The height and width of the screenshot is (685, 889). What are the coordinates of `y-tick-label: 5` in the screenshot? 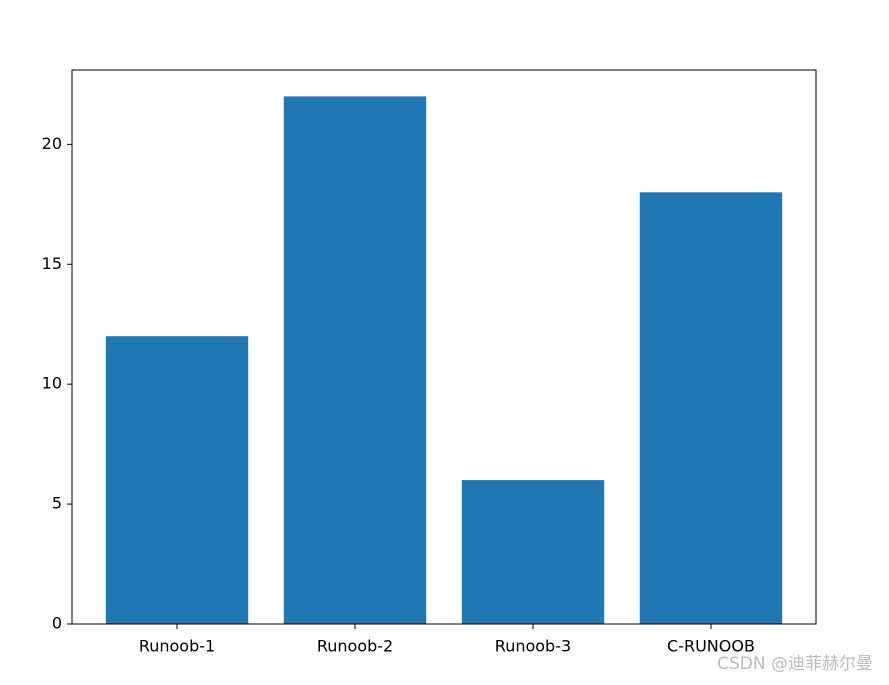 It's located at (57, 503).